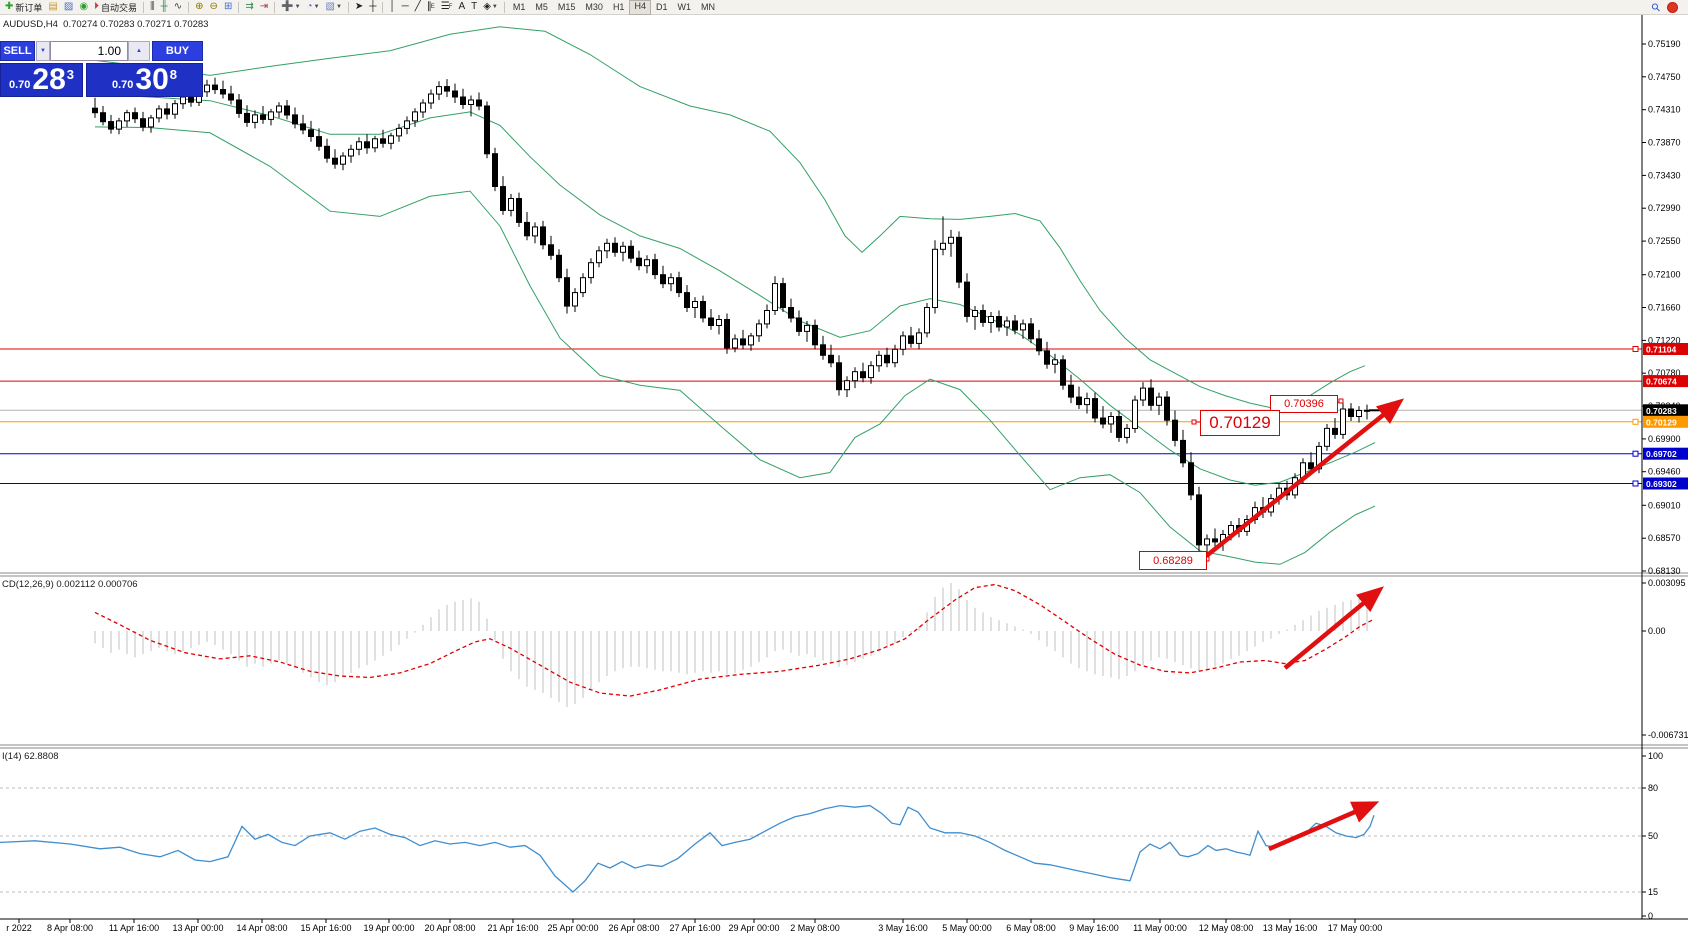  What do you see at coordinates (1664, 77) in the screenshot?
I see `svg-text: 0.74750` at bounding box center [1664, 77].